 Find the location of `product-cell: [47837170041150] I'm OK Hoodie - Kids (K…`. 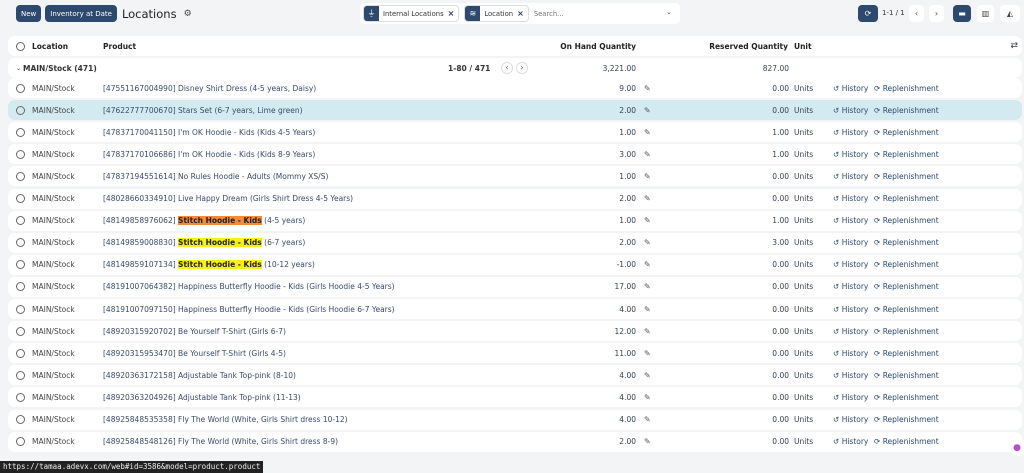

product-cell: [47837170041150] I'm OK Hoodie - Kids (K… is located at coordinates (209, 132).